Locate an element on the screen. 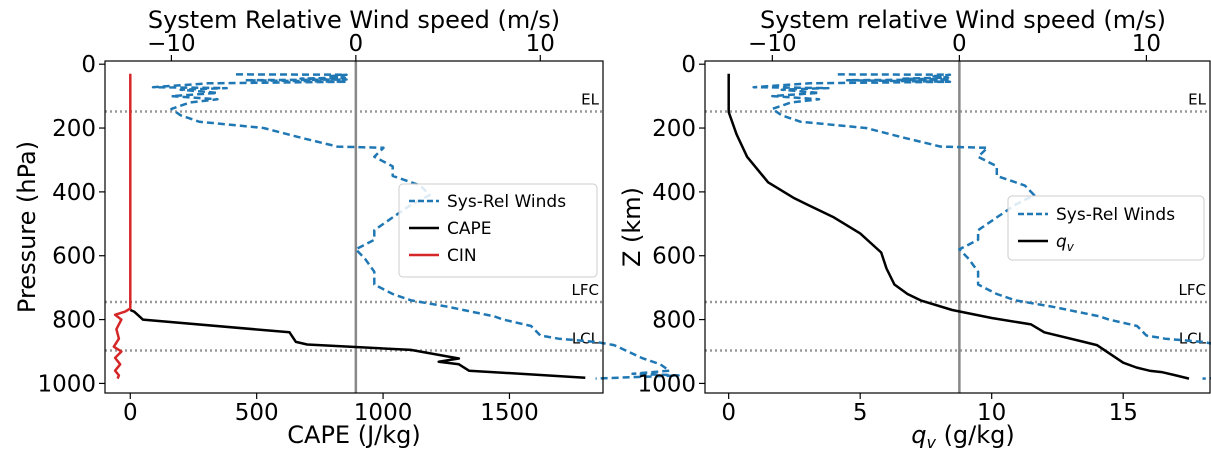  right-y-tick-label: 0 is located at coordinates (688, 65).